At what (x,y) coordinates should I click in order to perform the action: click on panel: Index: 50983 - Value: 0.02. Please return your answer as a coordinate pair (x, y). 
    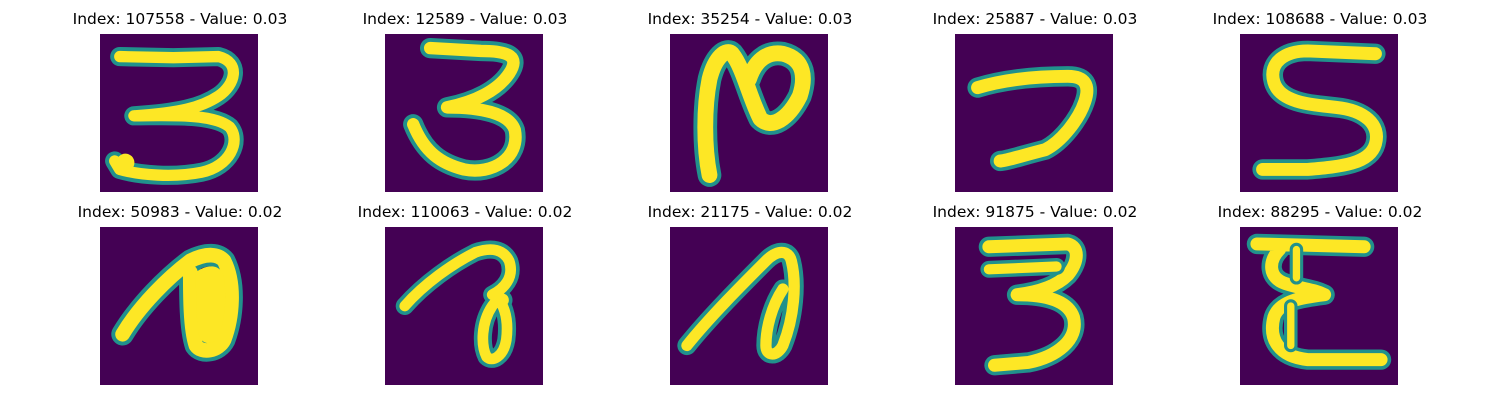
    Looking at the image, I should click on (180, 289).